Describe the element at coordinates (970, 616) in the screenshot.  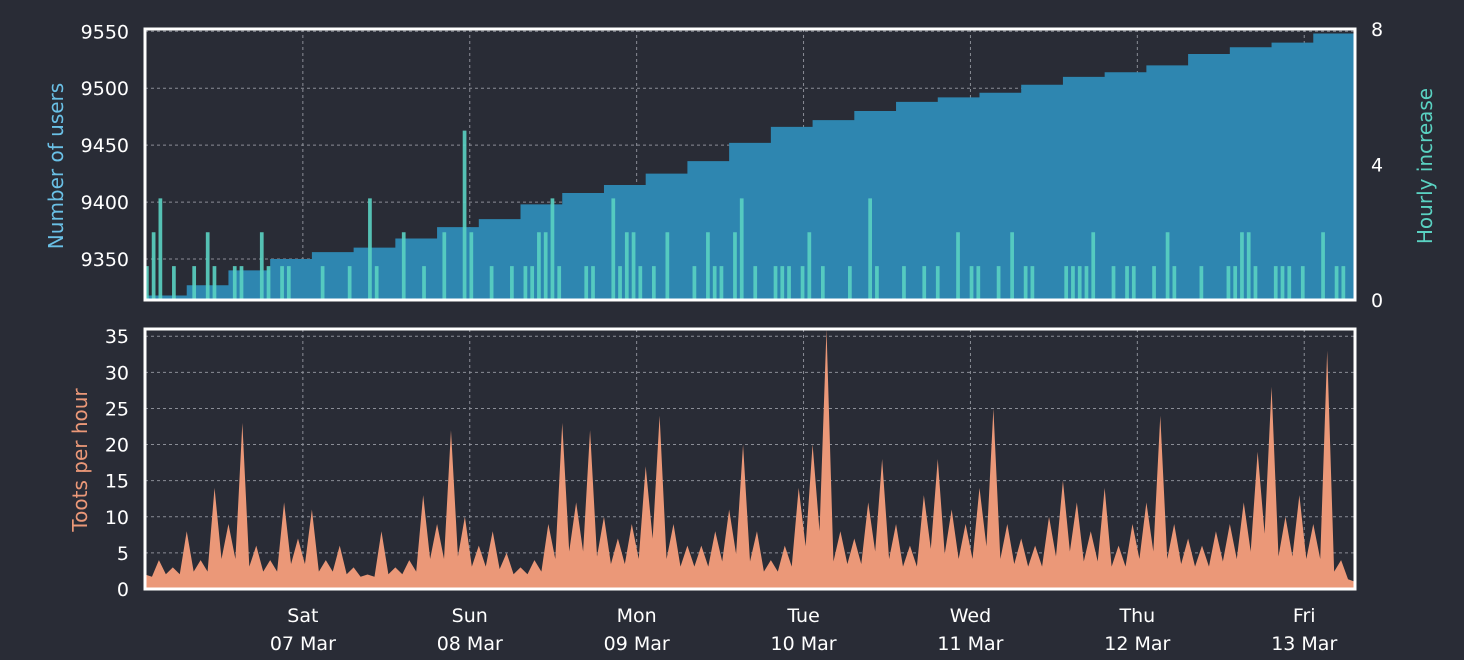
I see `x-tick-day: Wed` at that location.